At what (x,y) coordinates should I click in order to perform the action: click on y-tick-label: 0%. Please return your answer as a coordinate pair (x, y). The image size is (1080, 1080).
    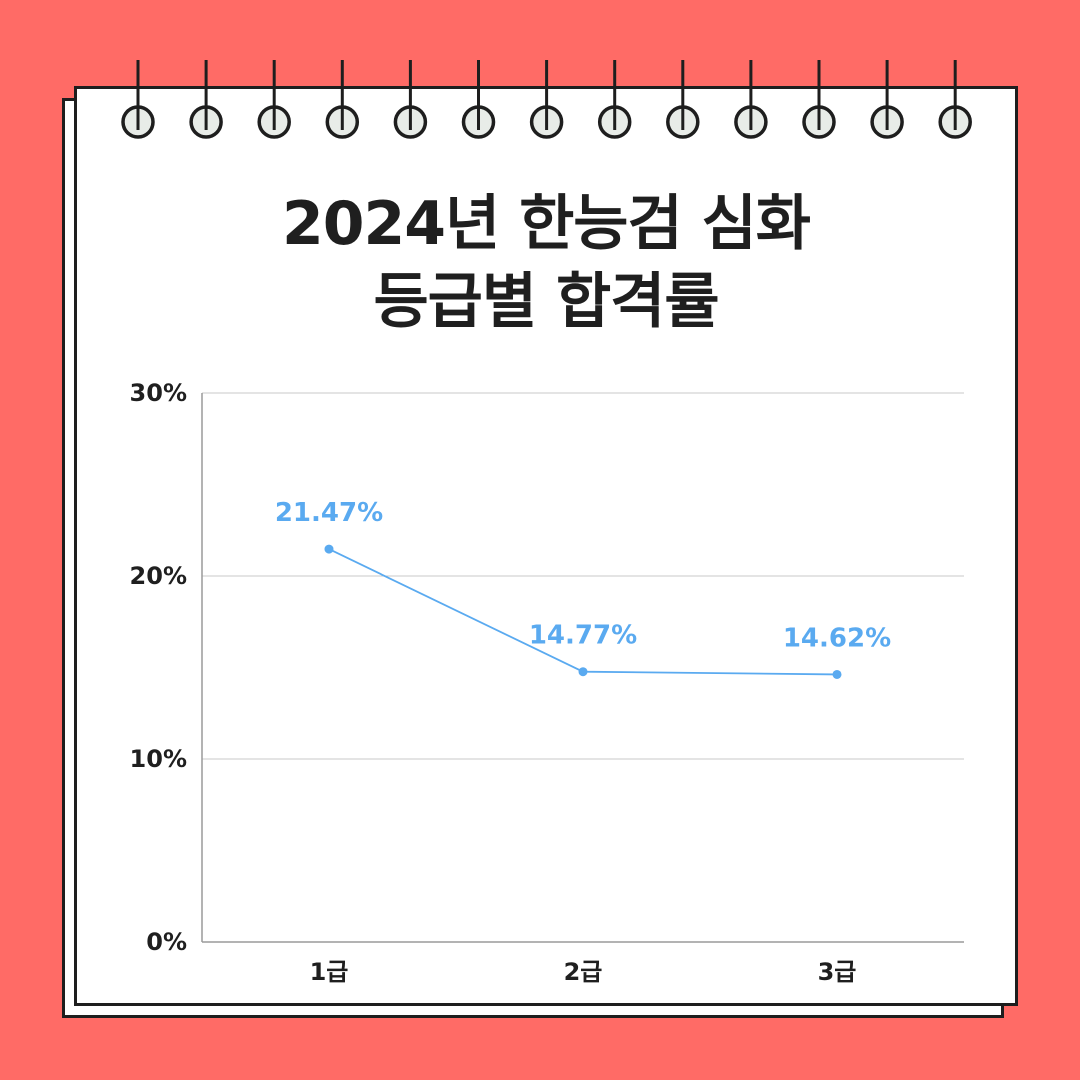
    Looking at the image, I should click on (166, 942).